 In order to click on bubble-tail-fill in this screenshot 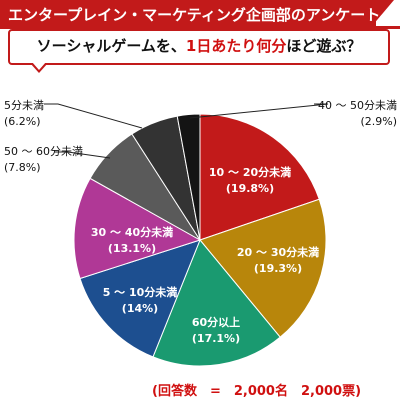, I will do `click(39, 66)`.